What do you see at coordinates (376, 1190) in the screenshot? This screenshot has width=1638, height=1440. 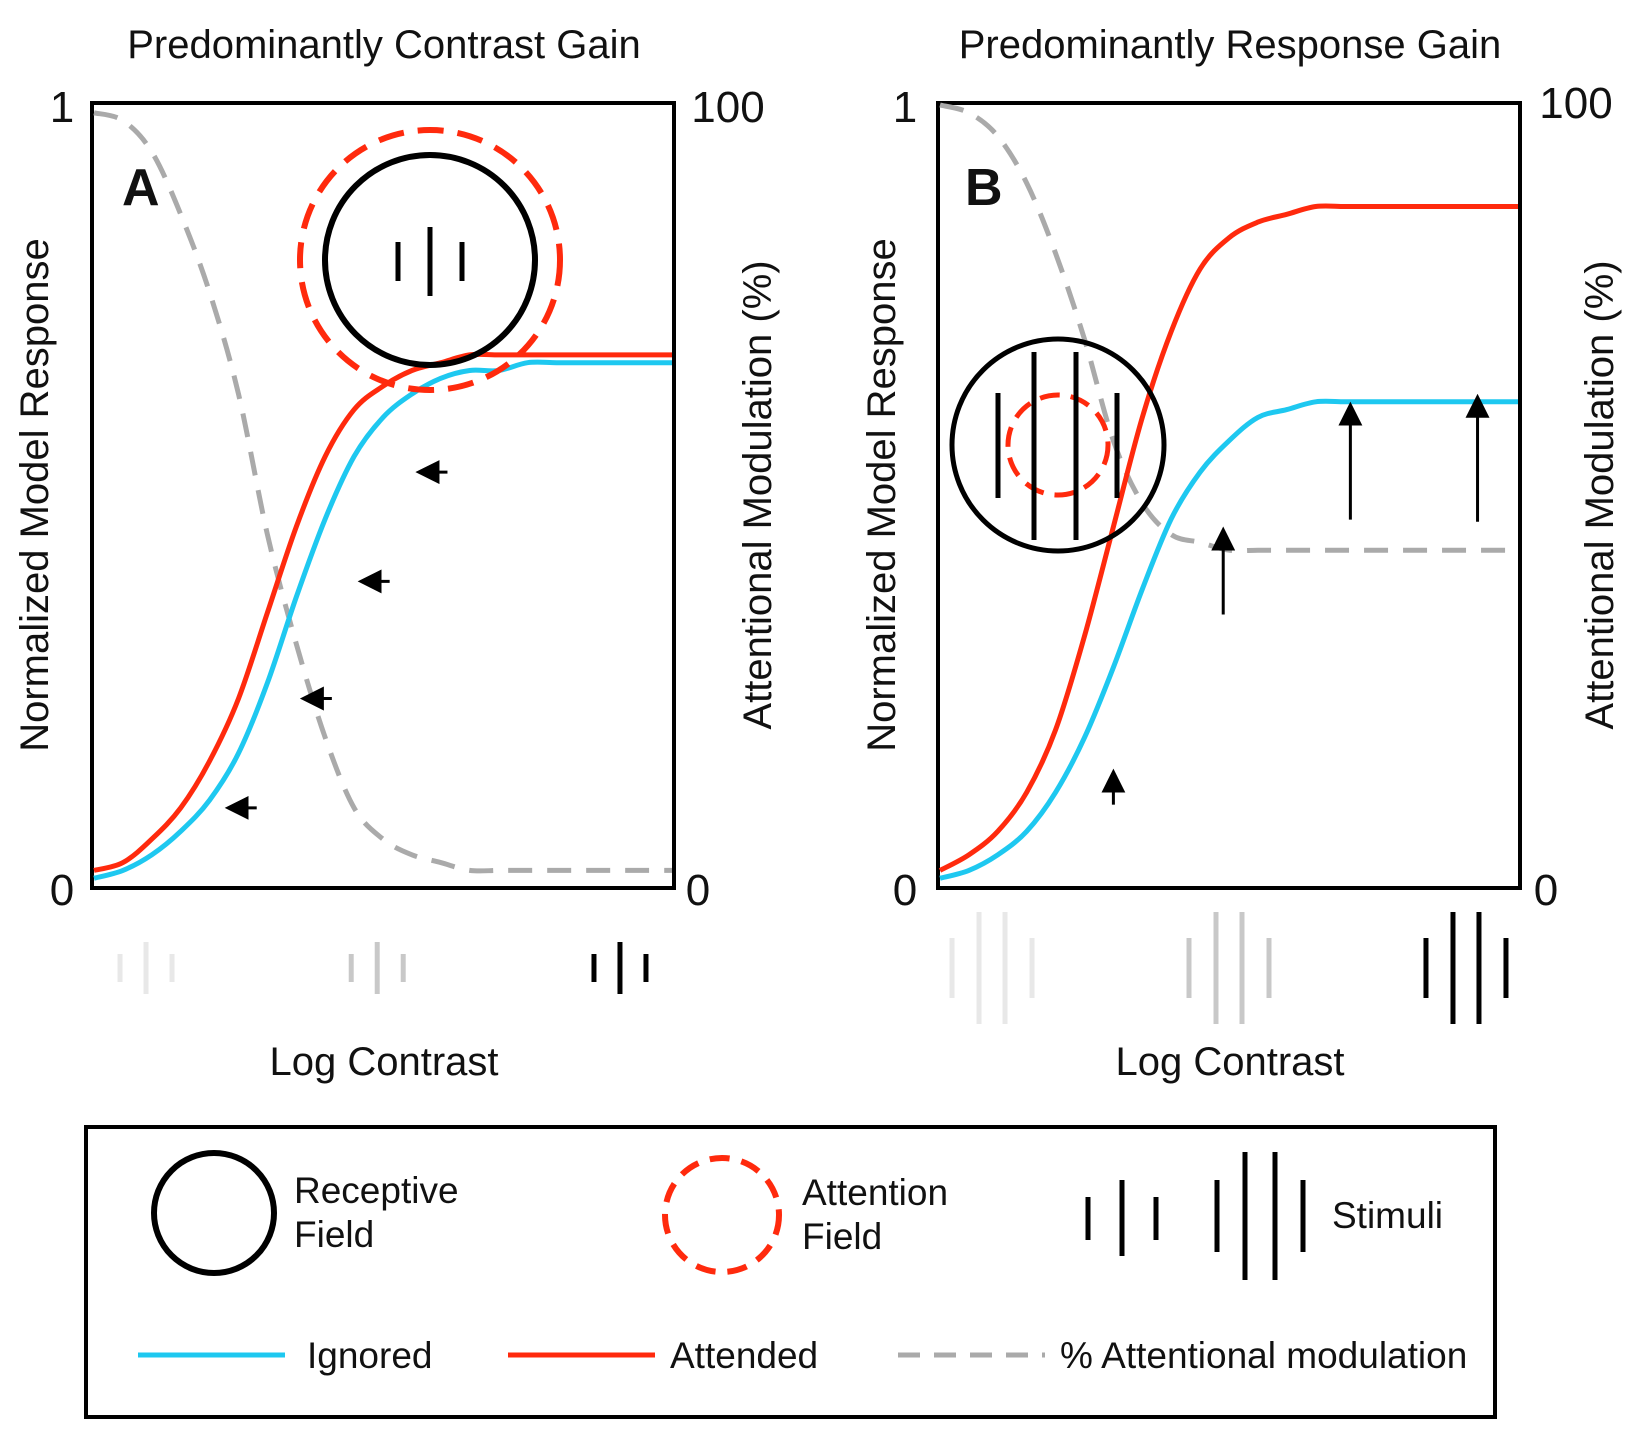 I see `legend-receptive-field-line1: Receptive` at bounding box center [376, 1190].